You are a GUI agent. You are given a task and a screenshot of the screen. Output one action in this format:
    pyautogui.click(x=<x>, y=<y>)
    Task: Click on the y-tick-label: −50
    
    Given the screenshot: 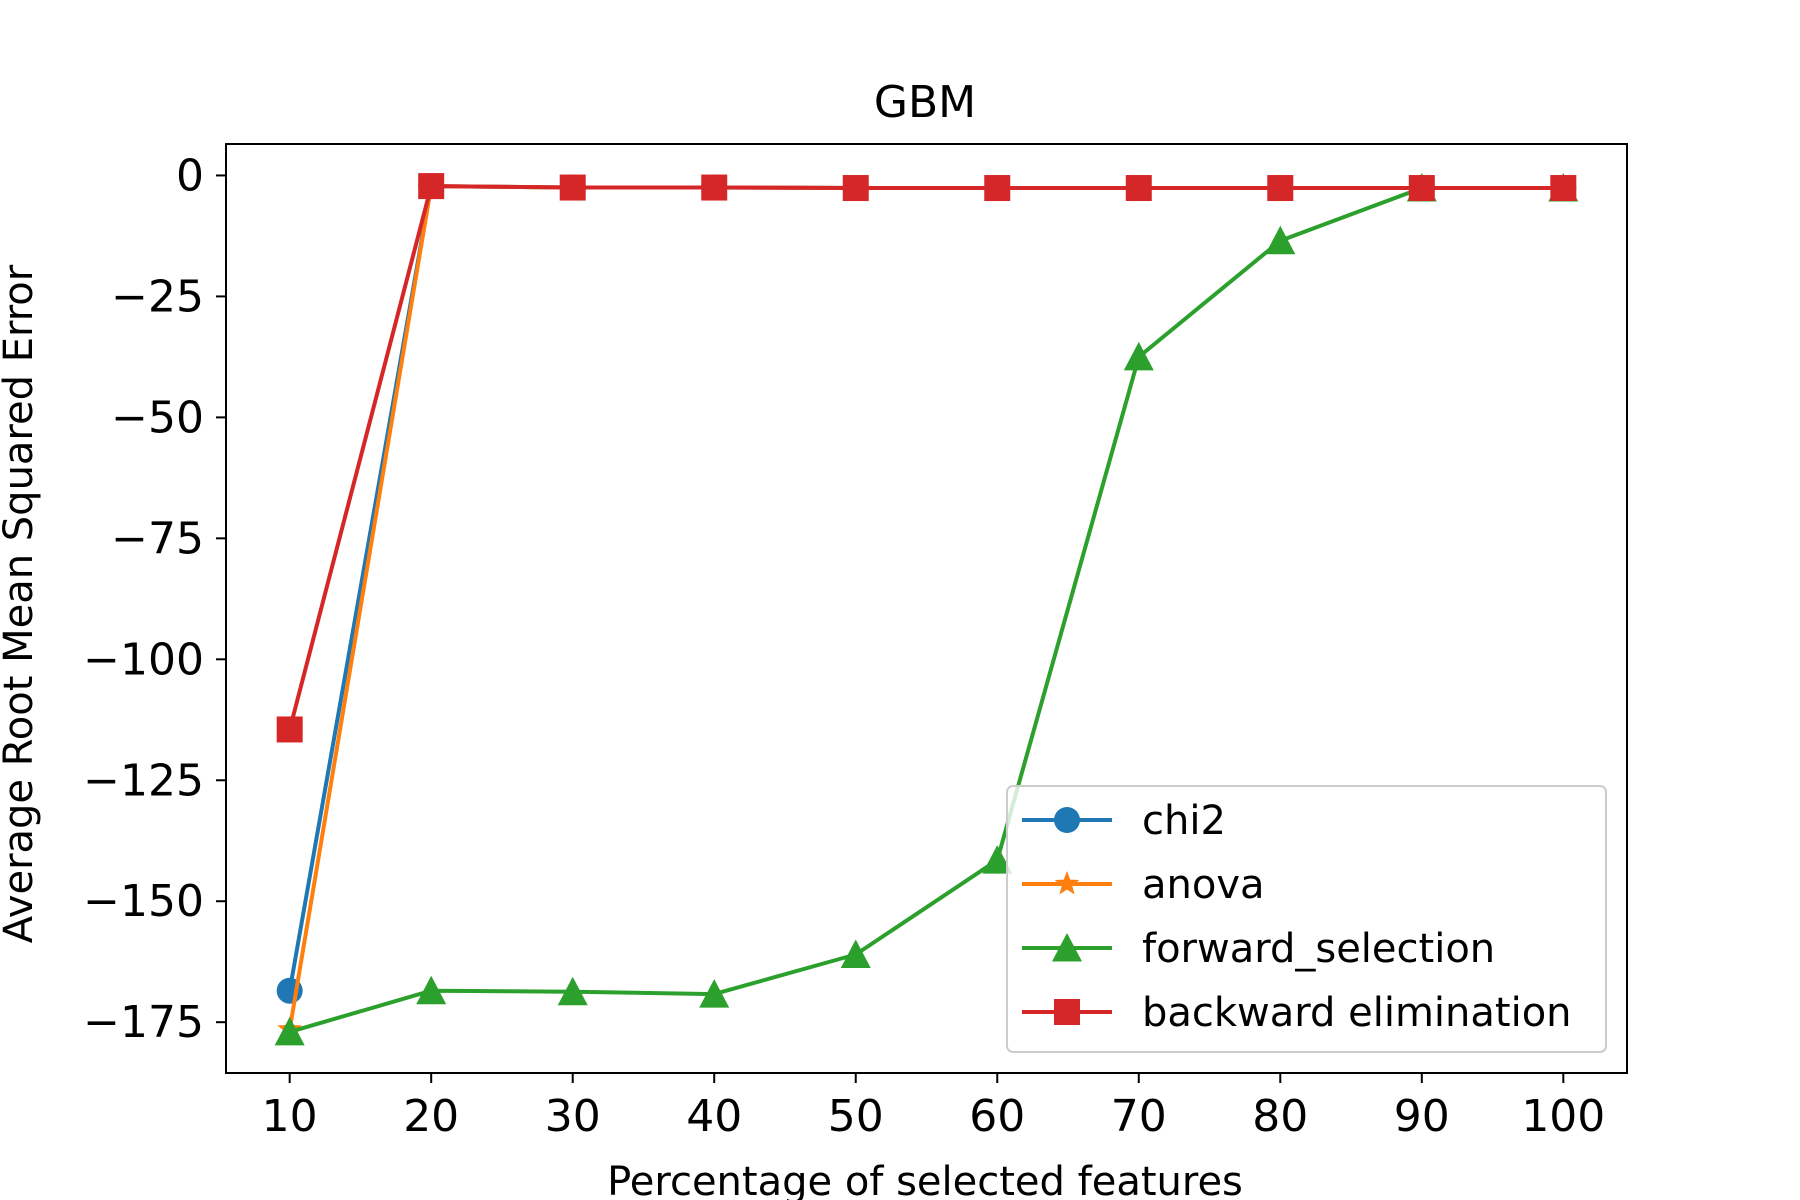 What is the action you would take?
    pyautogui.click(x=157, y=417)
    